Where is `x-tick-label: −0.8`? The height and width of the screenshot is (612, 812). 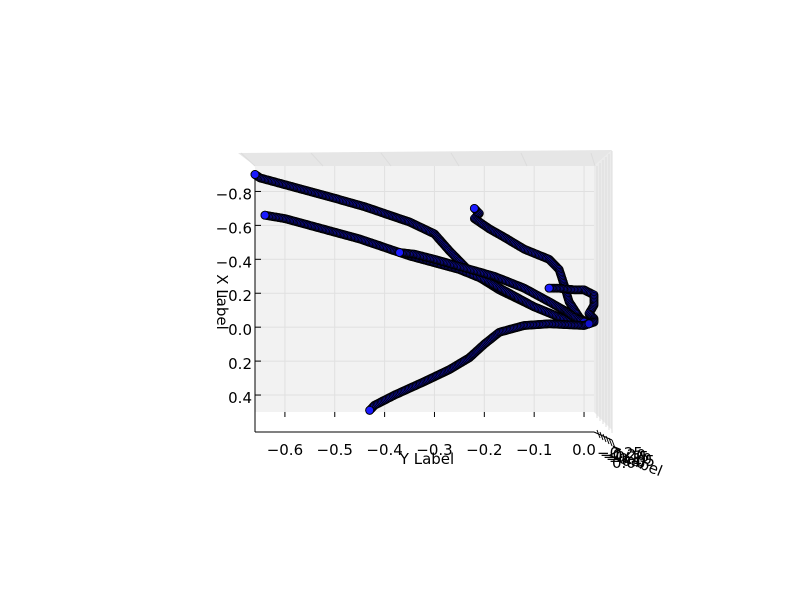
x-tick-label: −0.8 is located at coordinates (234, 194).